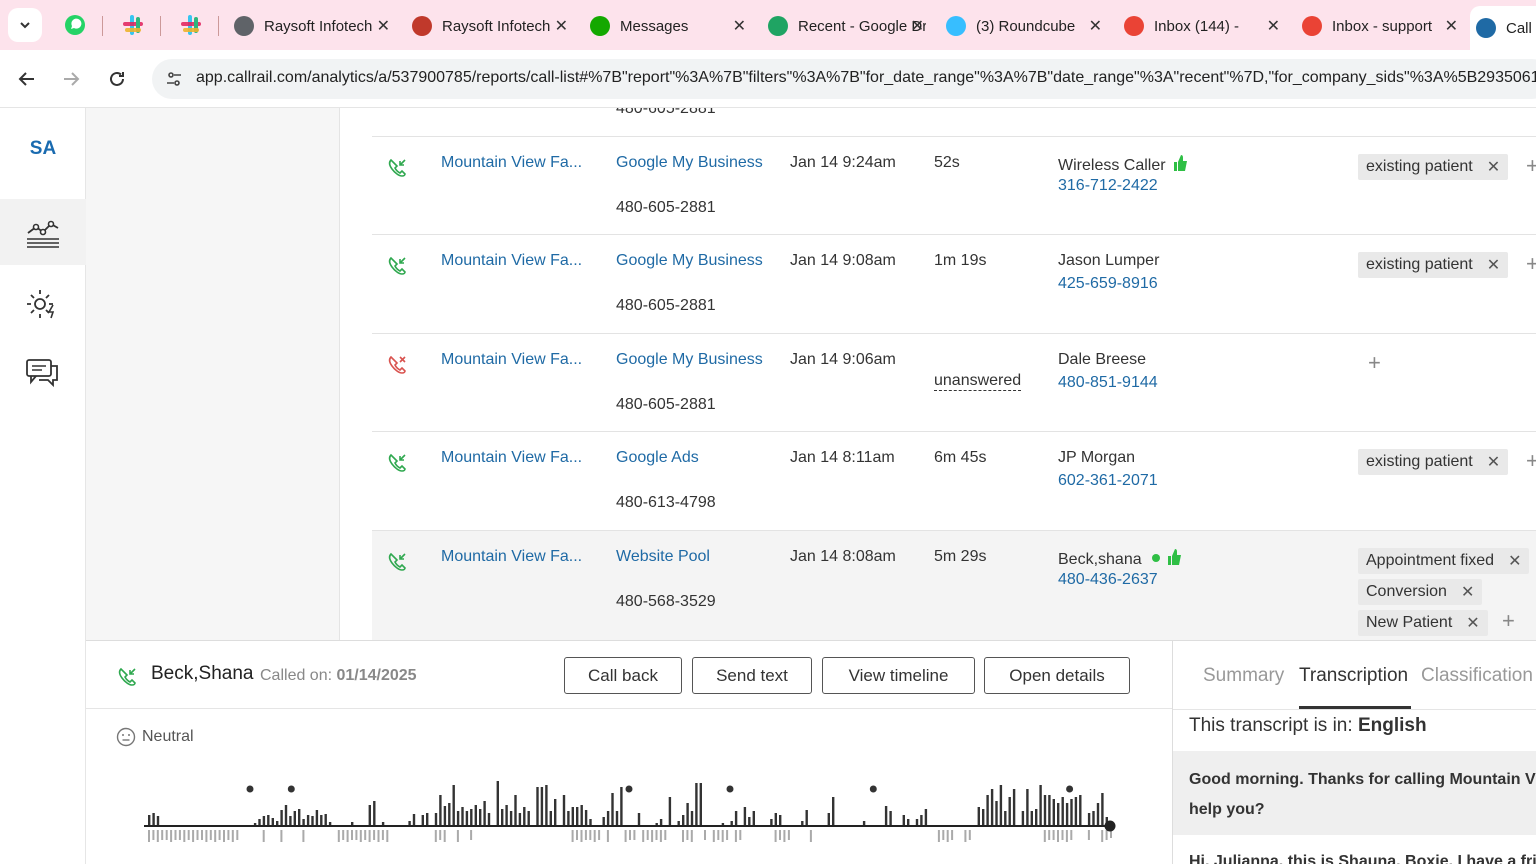  What do you see at coordinates (1057, 675) in the screenshot?
I see `open-details-button: Open details` at bounding box center [1057, 675].